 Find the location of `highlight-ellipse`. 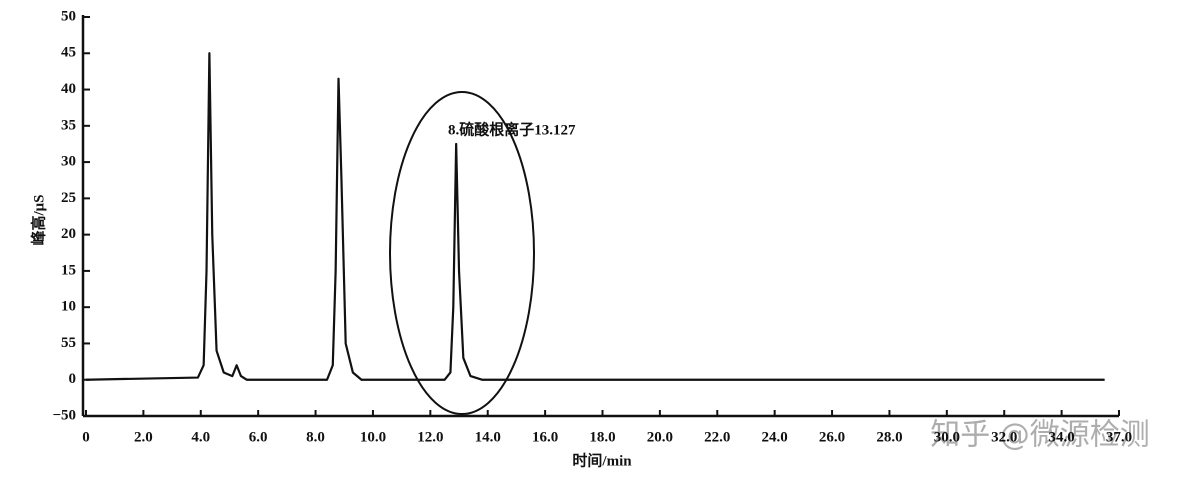

highlight-ellipse is located at coordinates (462, 253).